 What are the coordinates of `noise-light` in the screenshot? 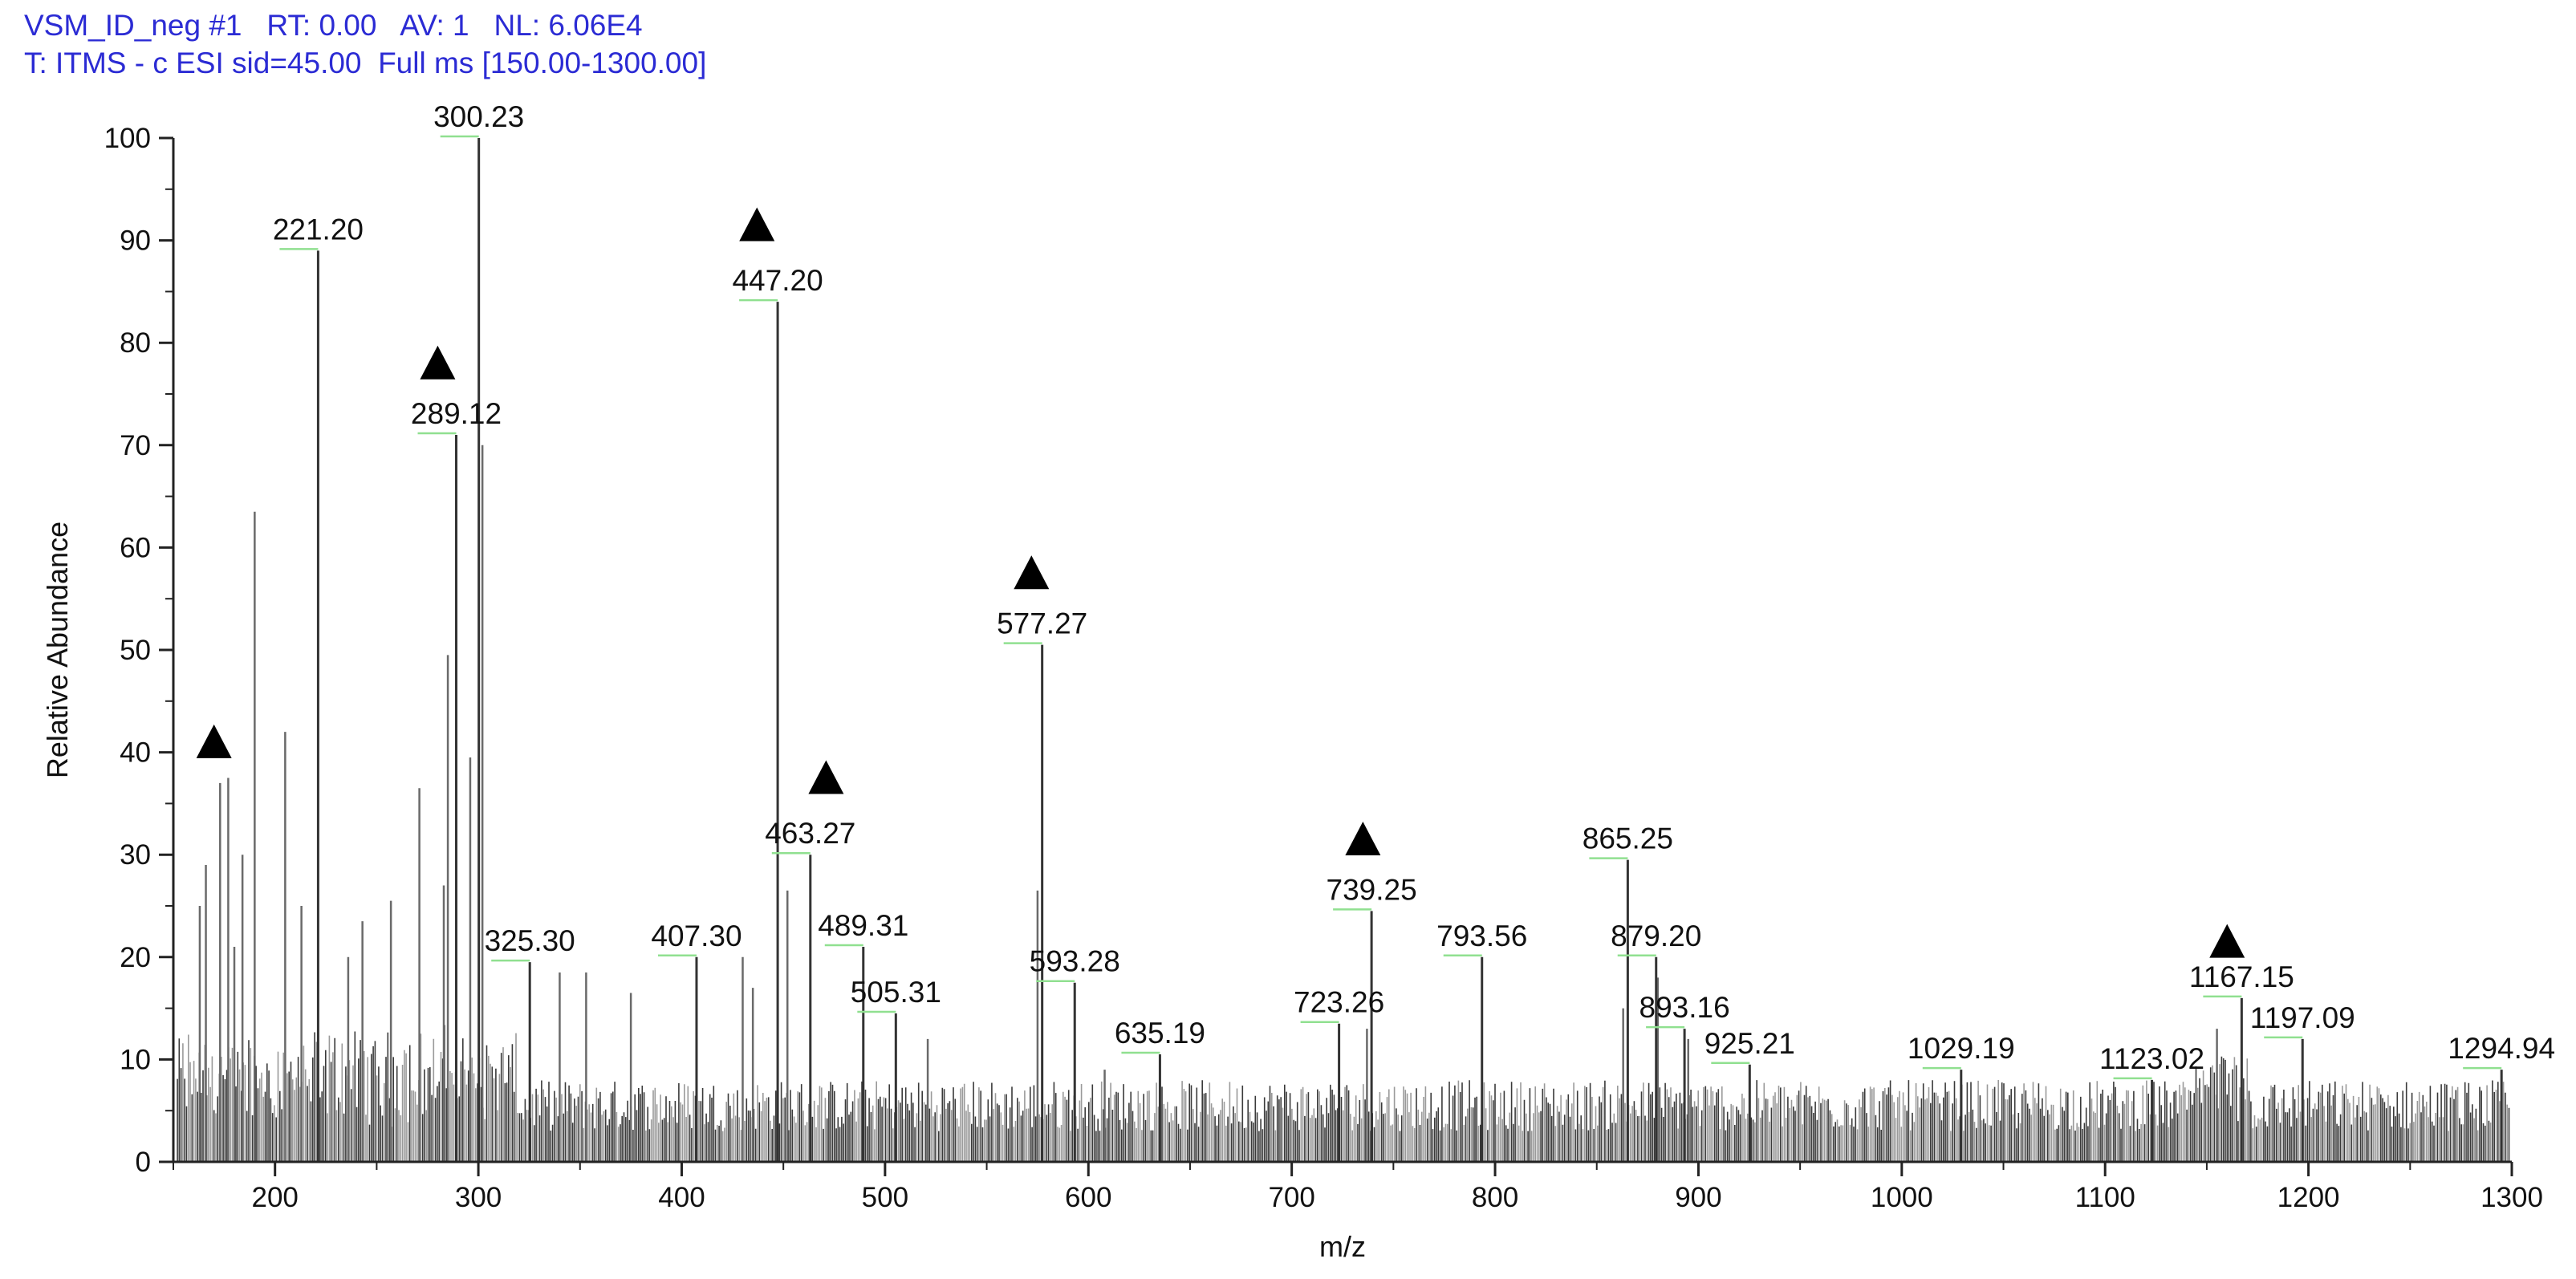 It's located at (1345, 1097).